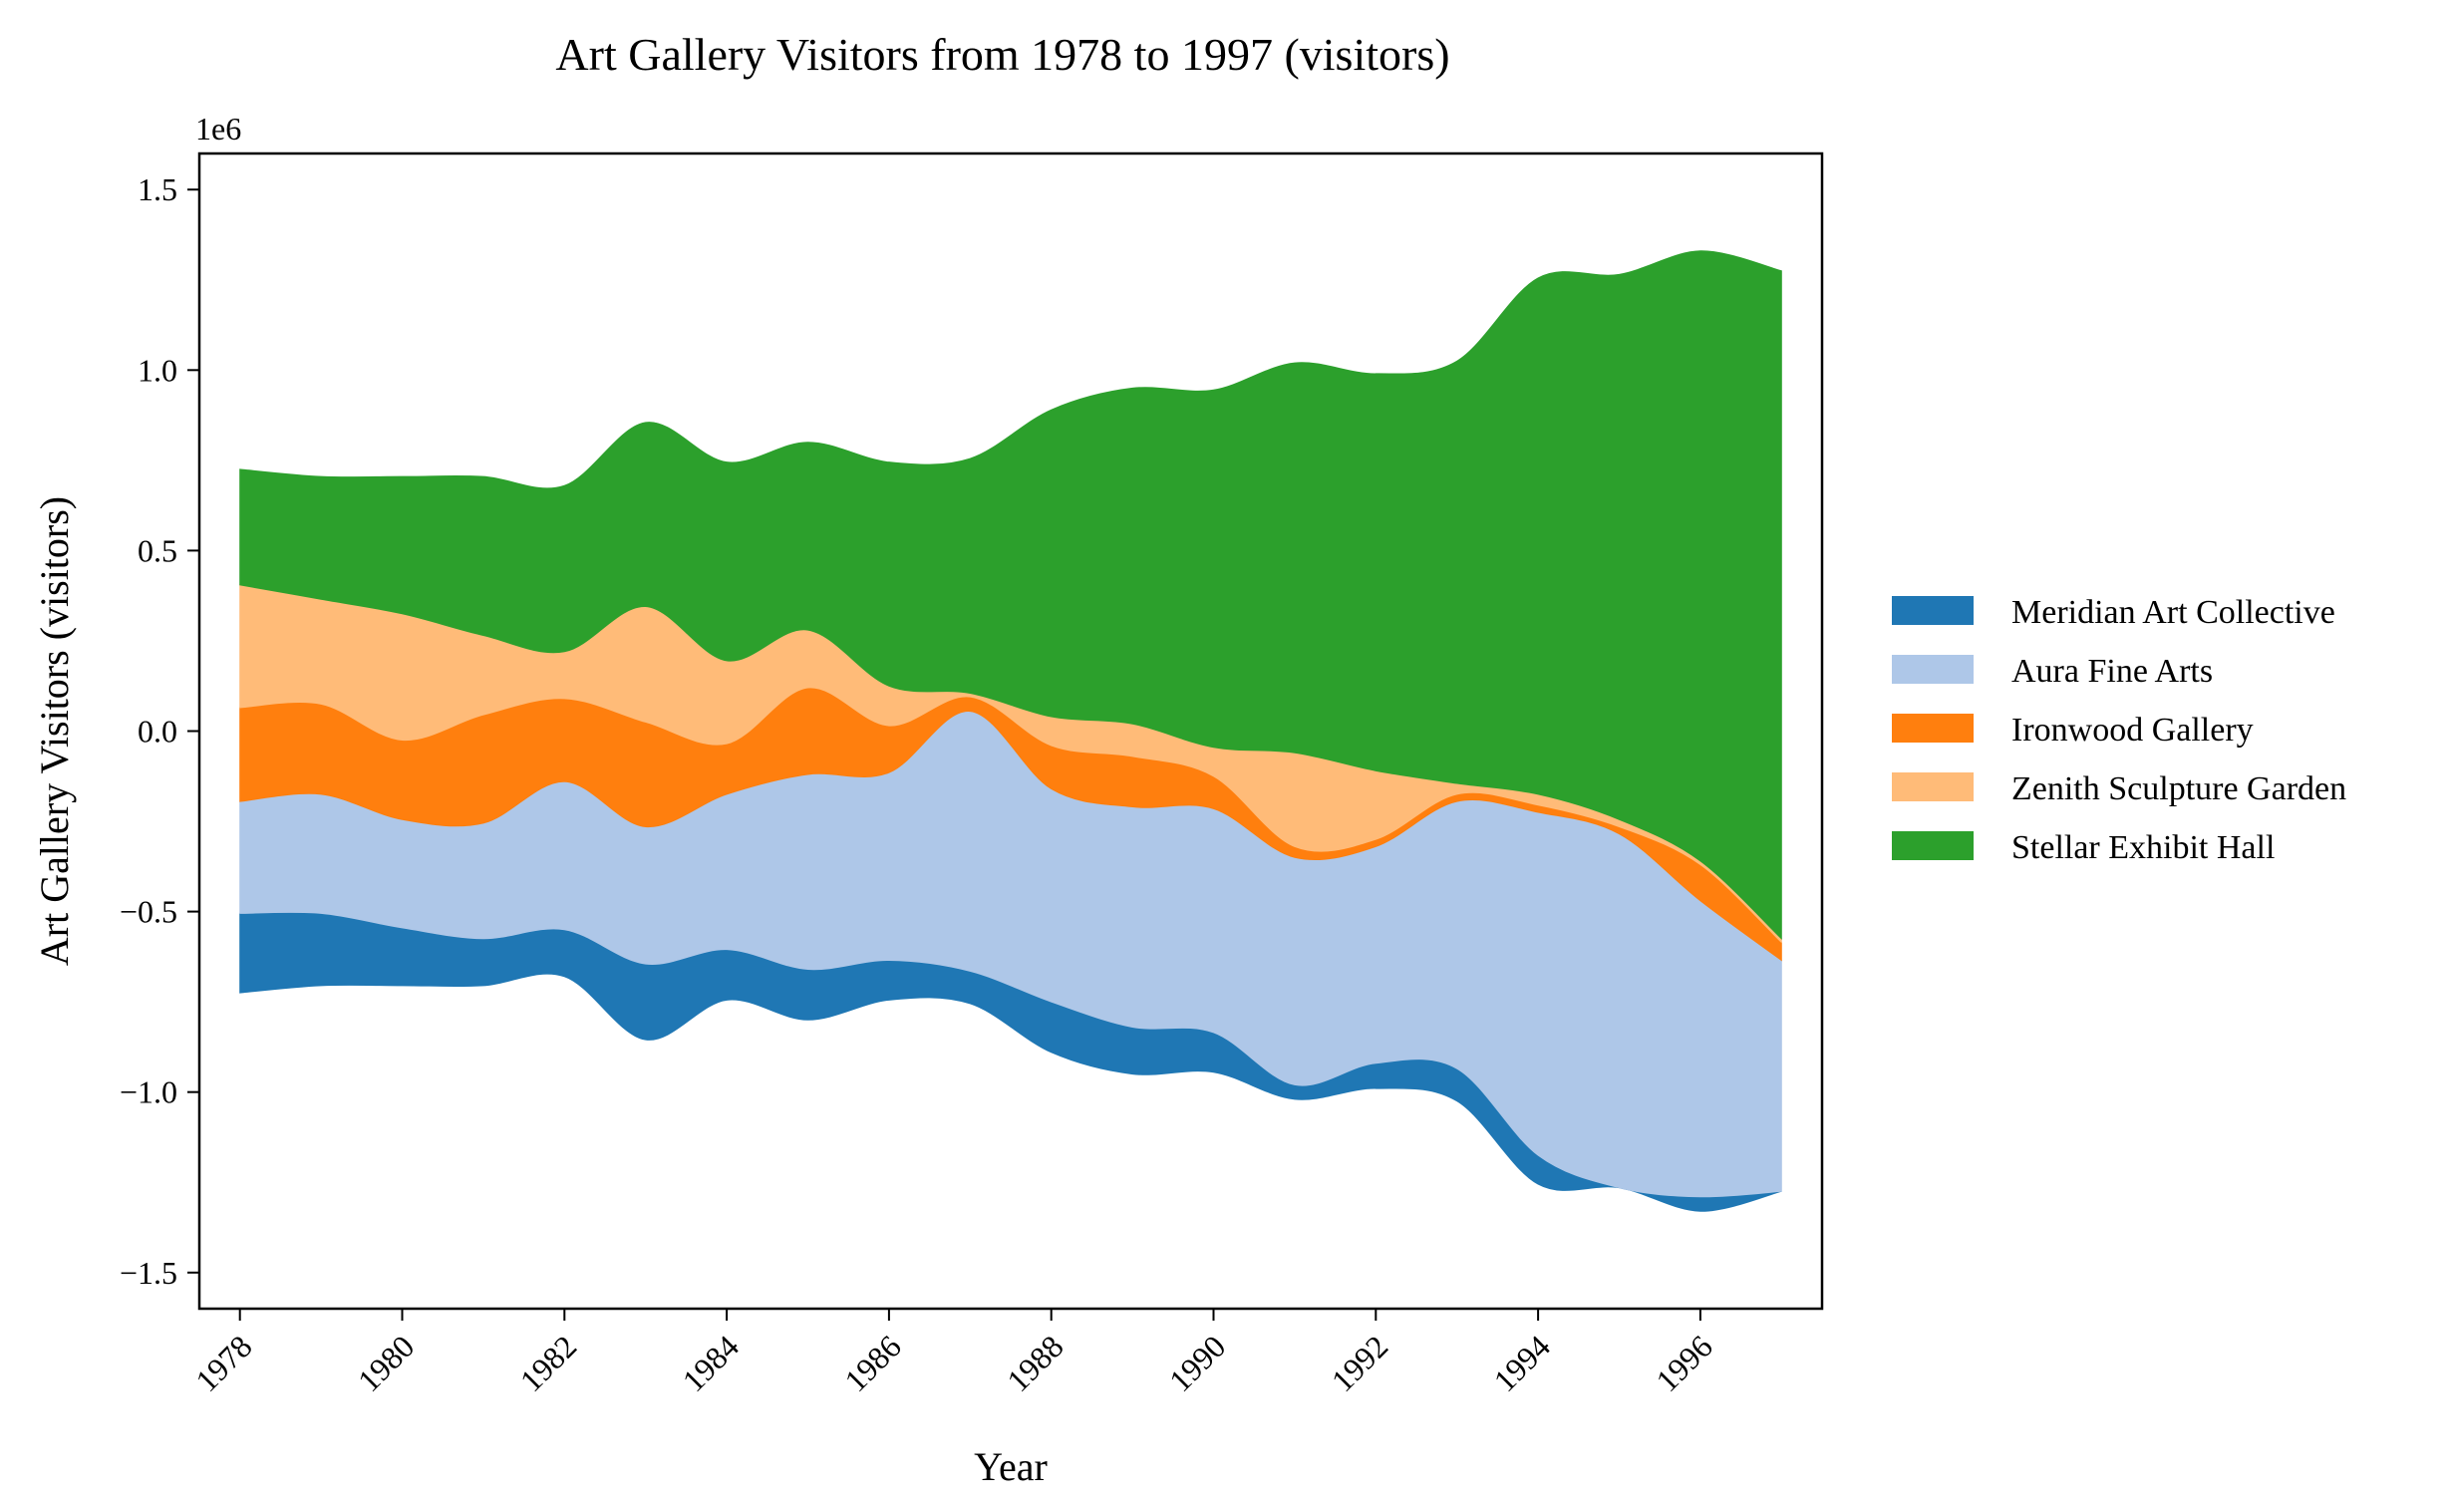  Describe the element at coordinates (1684, 1363) in the screenshot. I see `x-tick-label: 1996` at that location.